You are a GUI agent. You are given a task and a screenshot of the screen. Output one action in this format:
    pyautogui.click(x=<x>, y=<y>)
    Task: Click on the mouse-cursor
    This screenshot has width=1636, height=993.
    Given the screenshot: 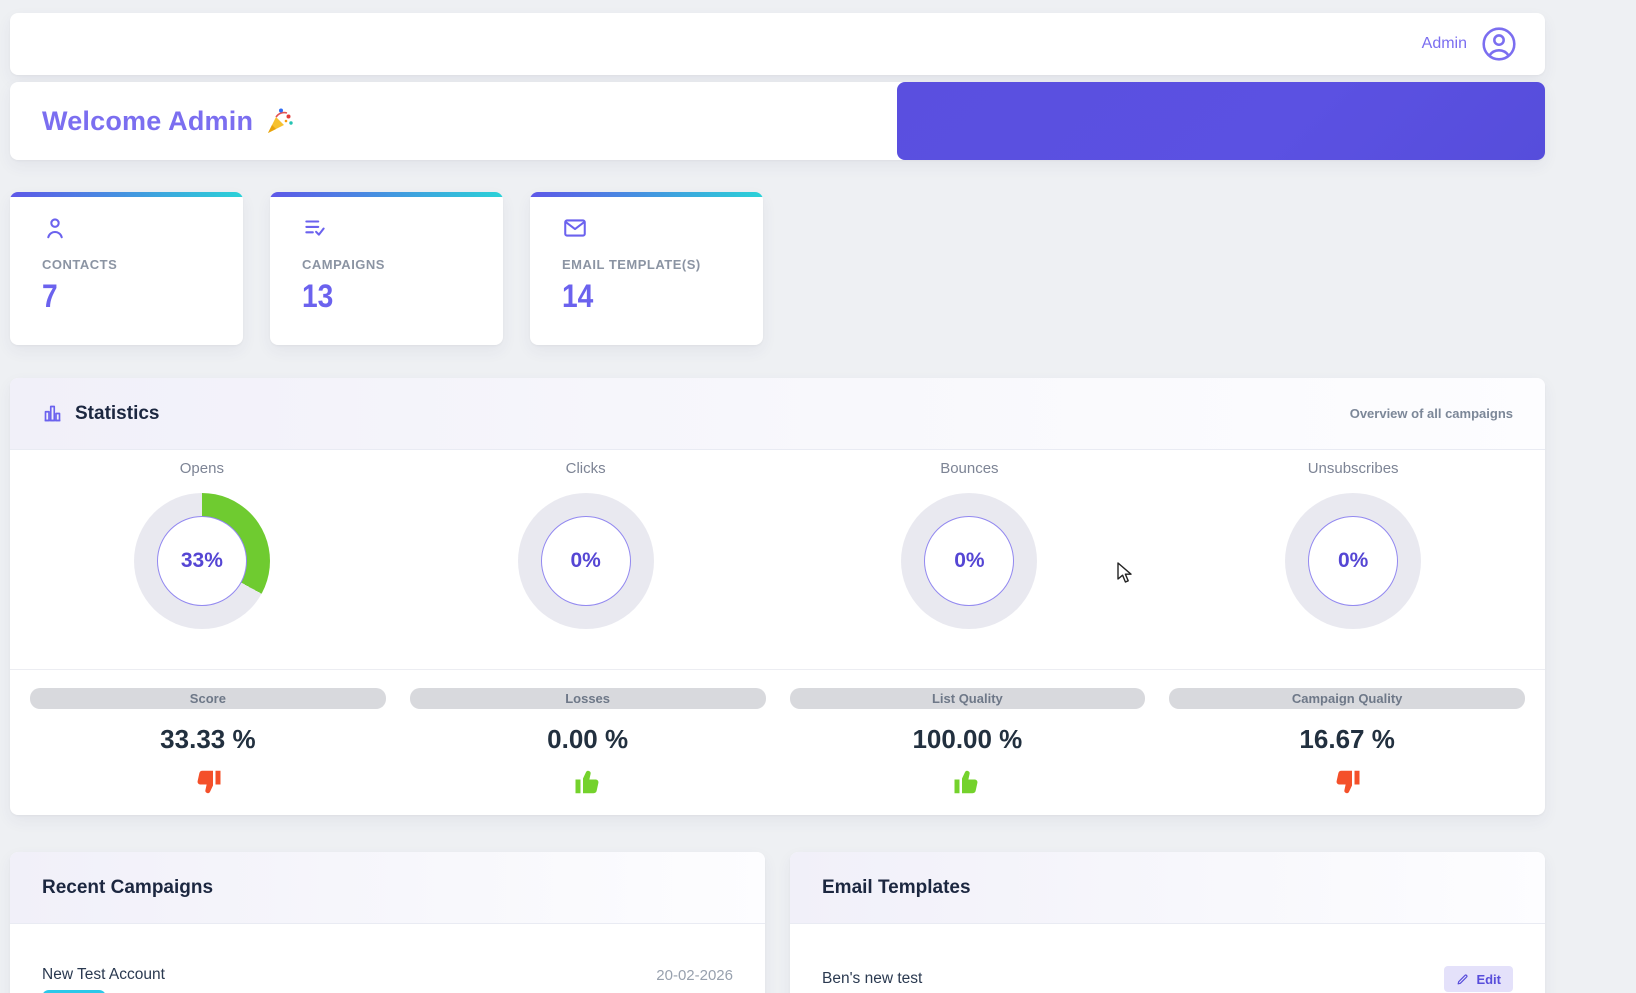 What is the action you would take?
    pyautogui.click(x=1127, y=573)
    